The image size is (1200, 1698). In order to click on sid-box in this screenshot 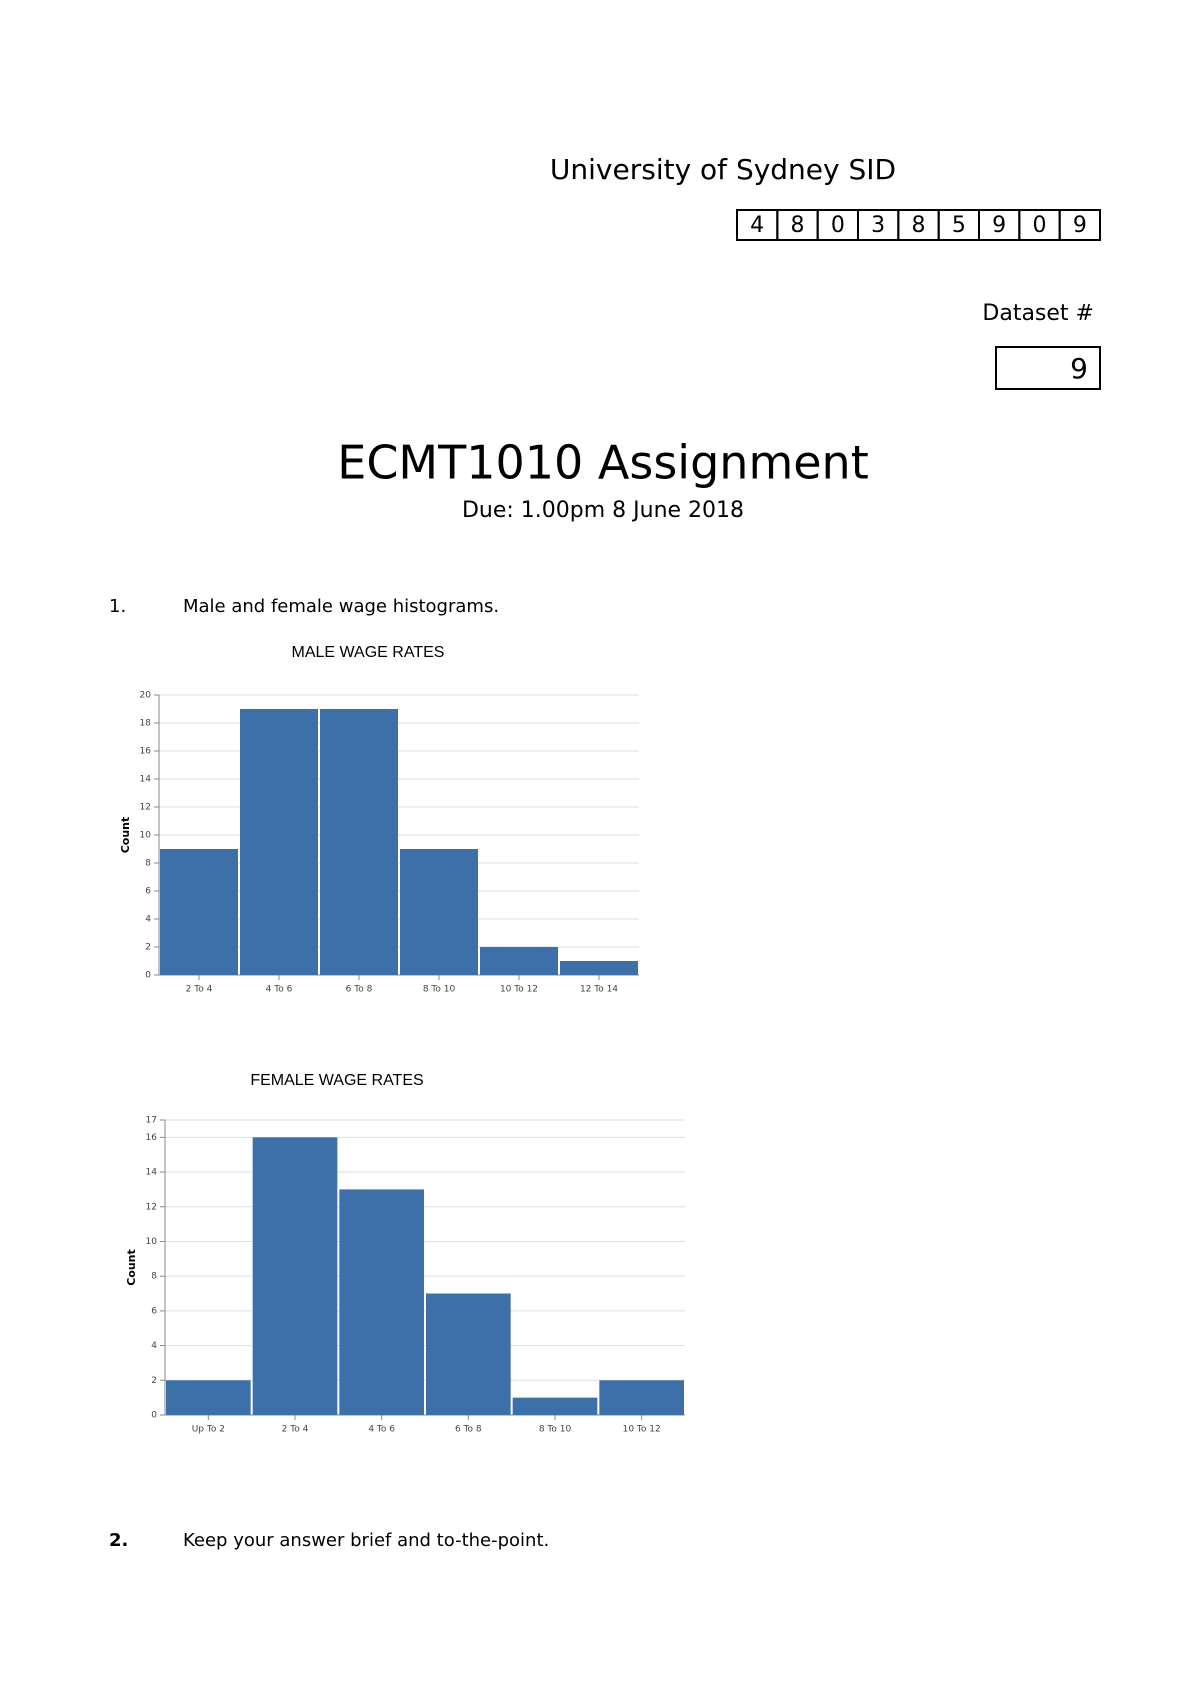, I will do `click(1079, 225)`.